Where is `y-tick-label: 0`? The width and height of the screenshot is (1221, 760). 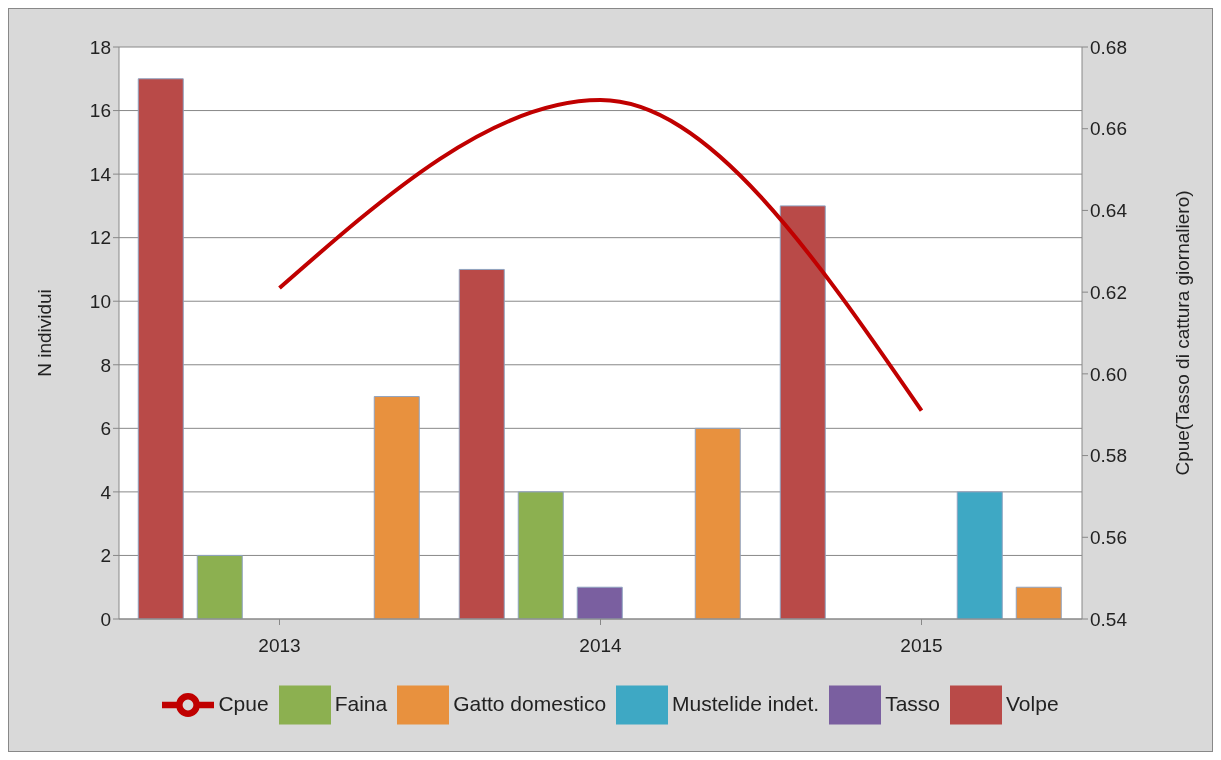
y-tick-label: 0 is located at coordinates (105, 619).